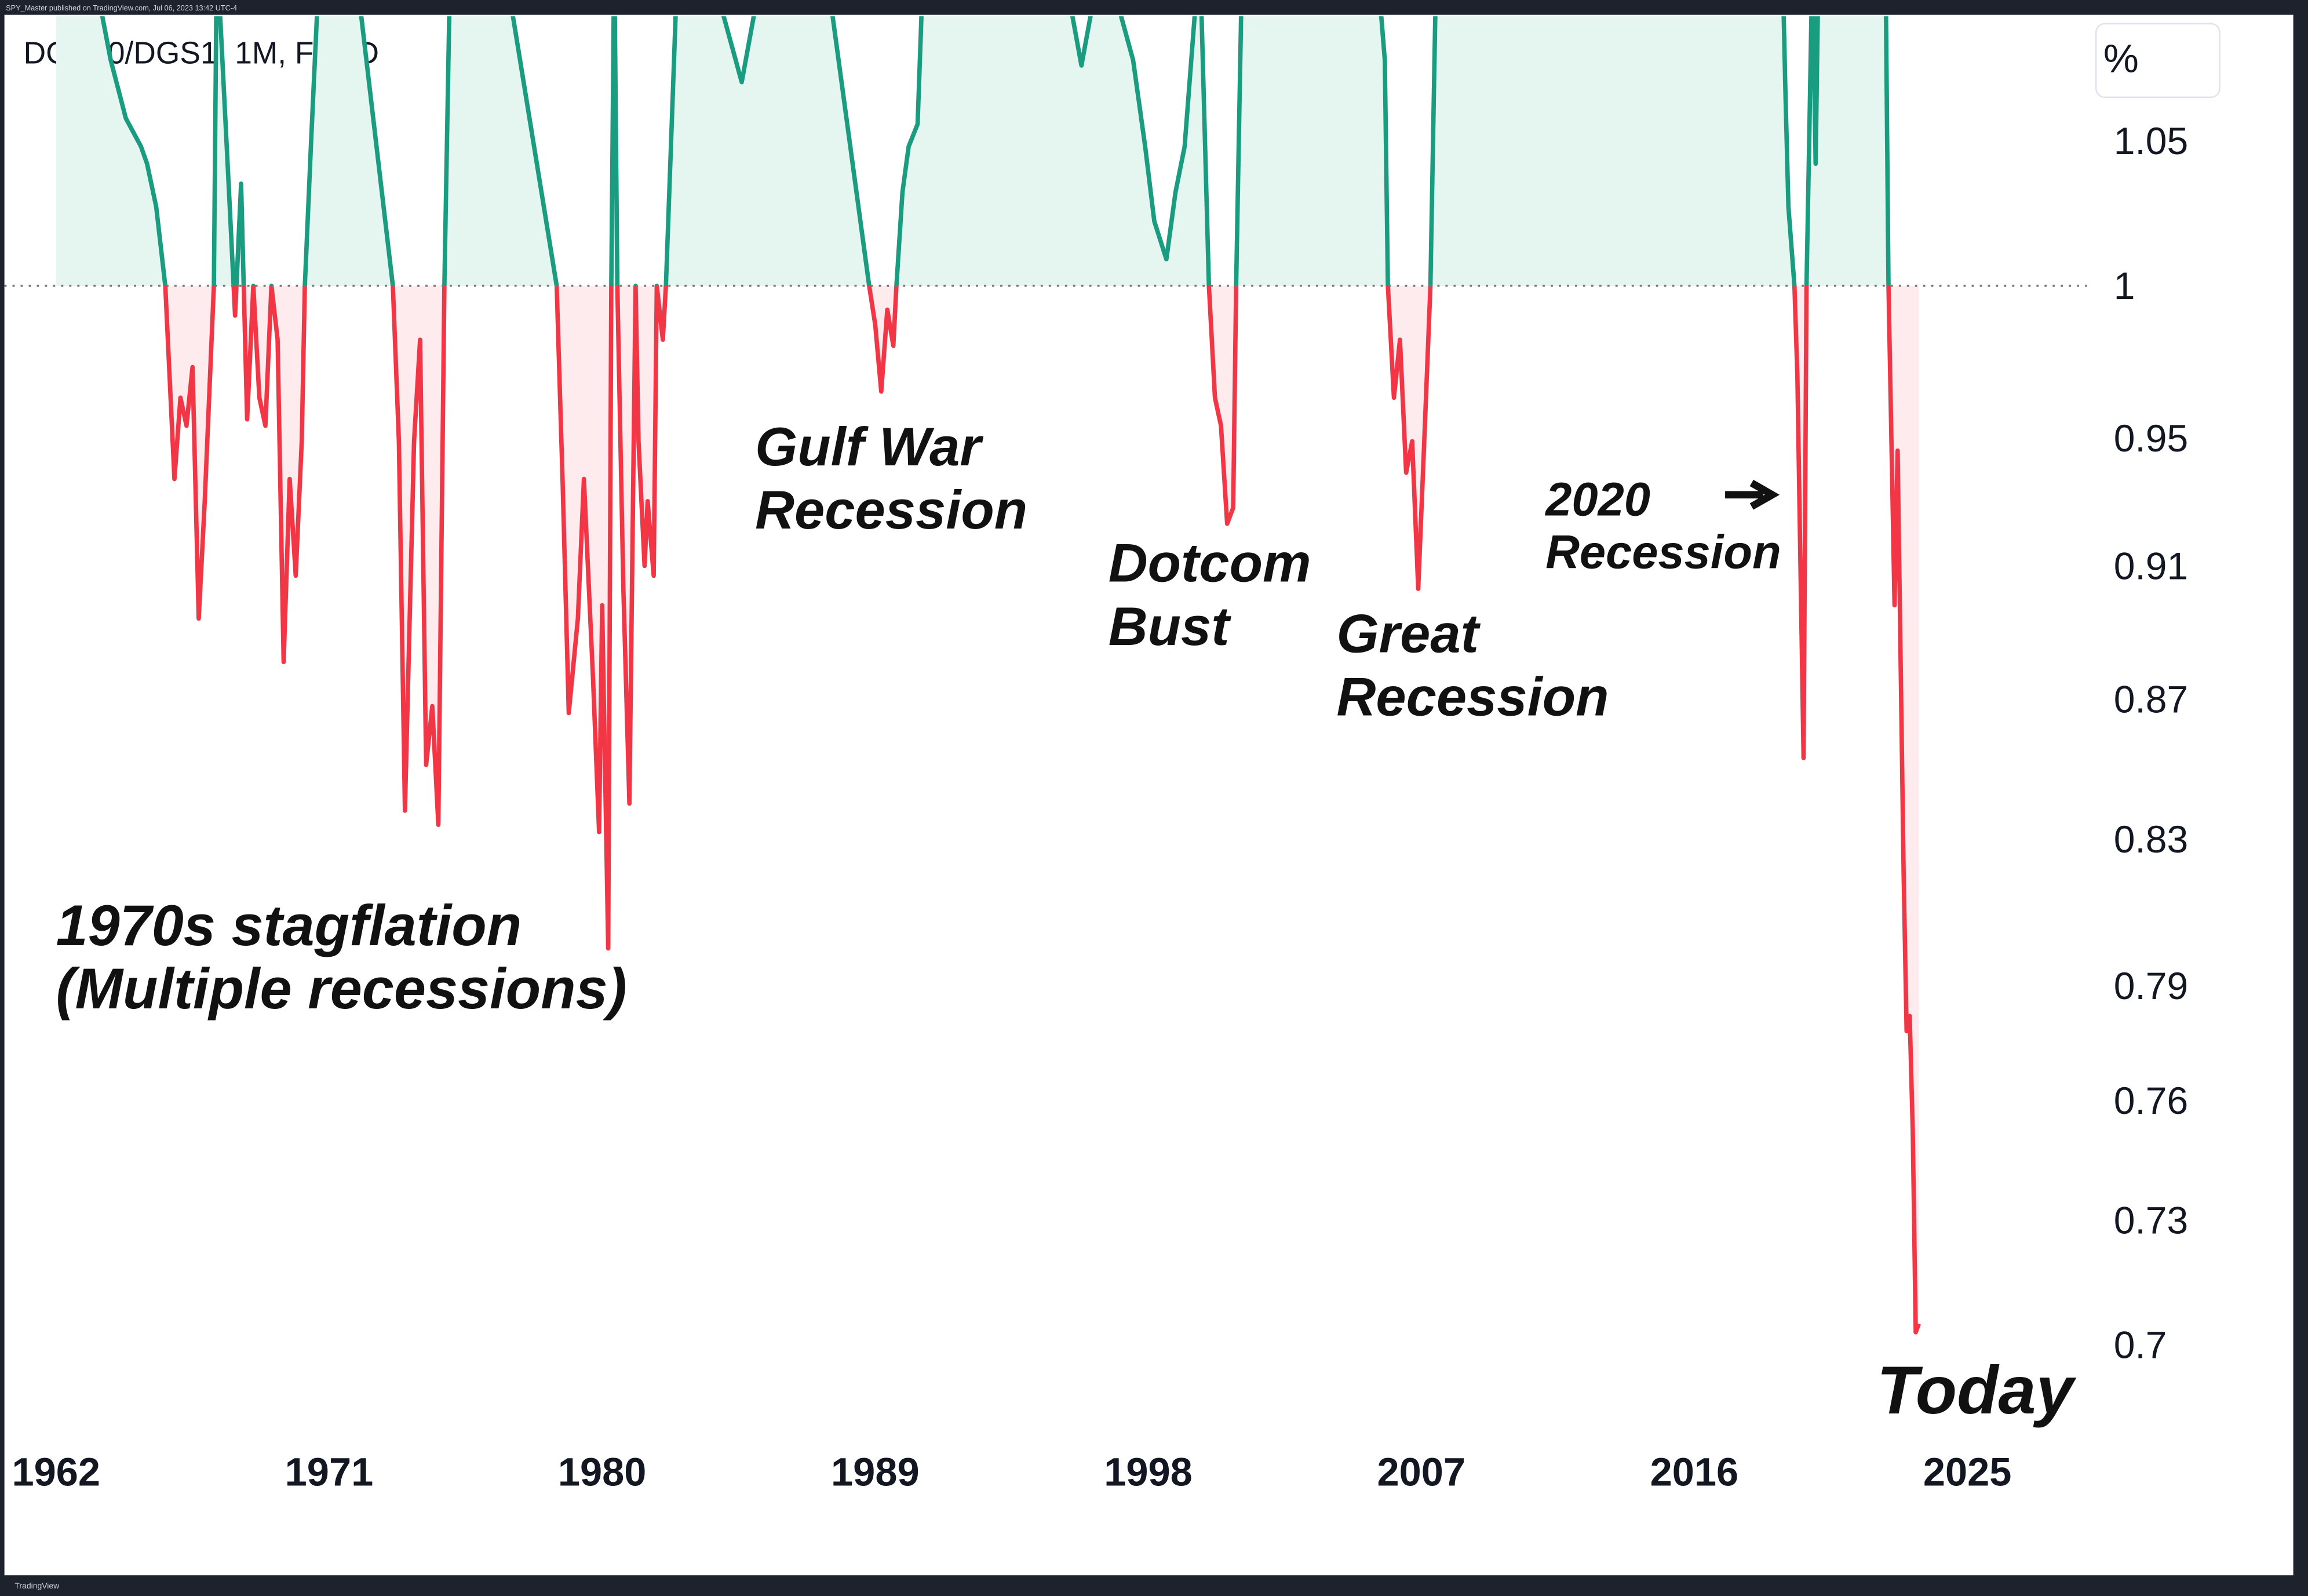  I want to click on y-tick-label: 0.73, so click(2151, 1221).